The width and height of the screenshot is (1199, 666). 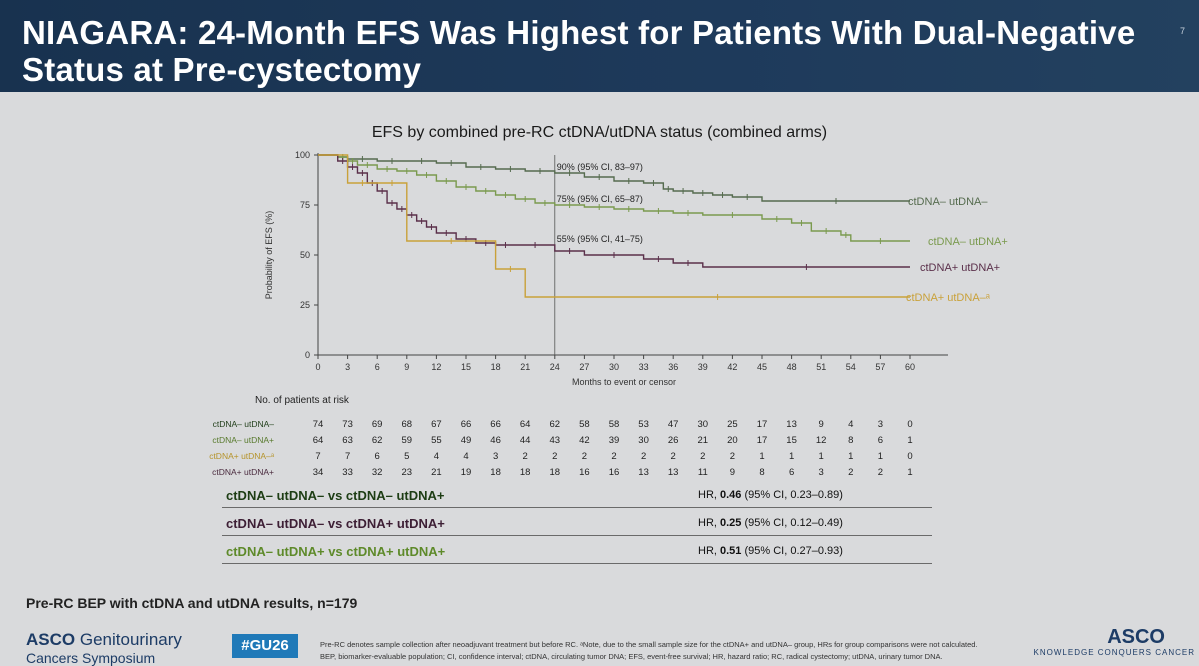 I want to click on risk-cell: 44, so click(x=525, y=440).